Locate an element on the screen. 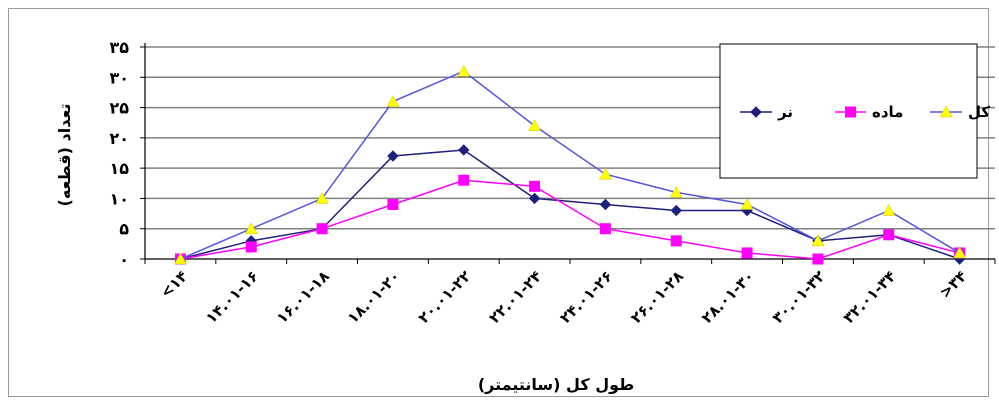 This screenshot has width=999, height=405. y-tick-label: ۲۰ is located at coordinates (119, 138).